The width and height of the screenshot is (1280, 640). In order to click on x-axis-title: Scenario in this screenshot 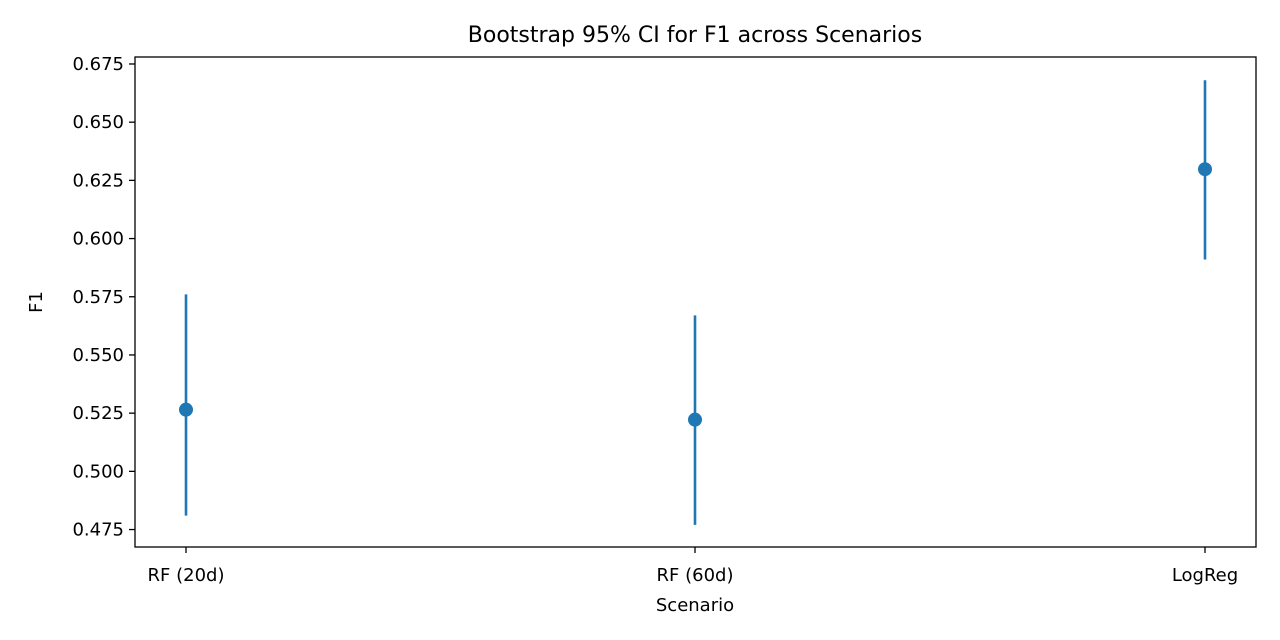, I will do `click(695, 605)`.